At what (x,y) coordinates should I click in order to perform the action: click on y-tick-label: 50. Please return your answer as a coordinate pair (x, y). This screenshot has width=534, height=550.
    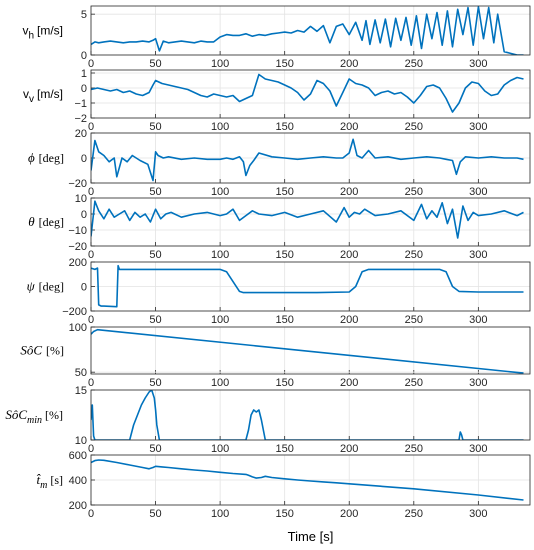
    Looking at the image, I should click on (81, 373).